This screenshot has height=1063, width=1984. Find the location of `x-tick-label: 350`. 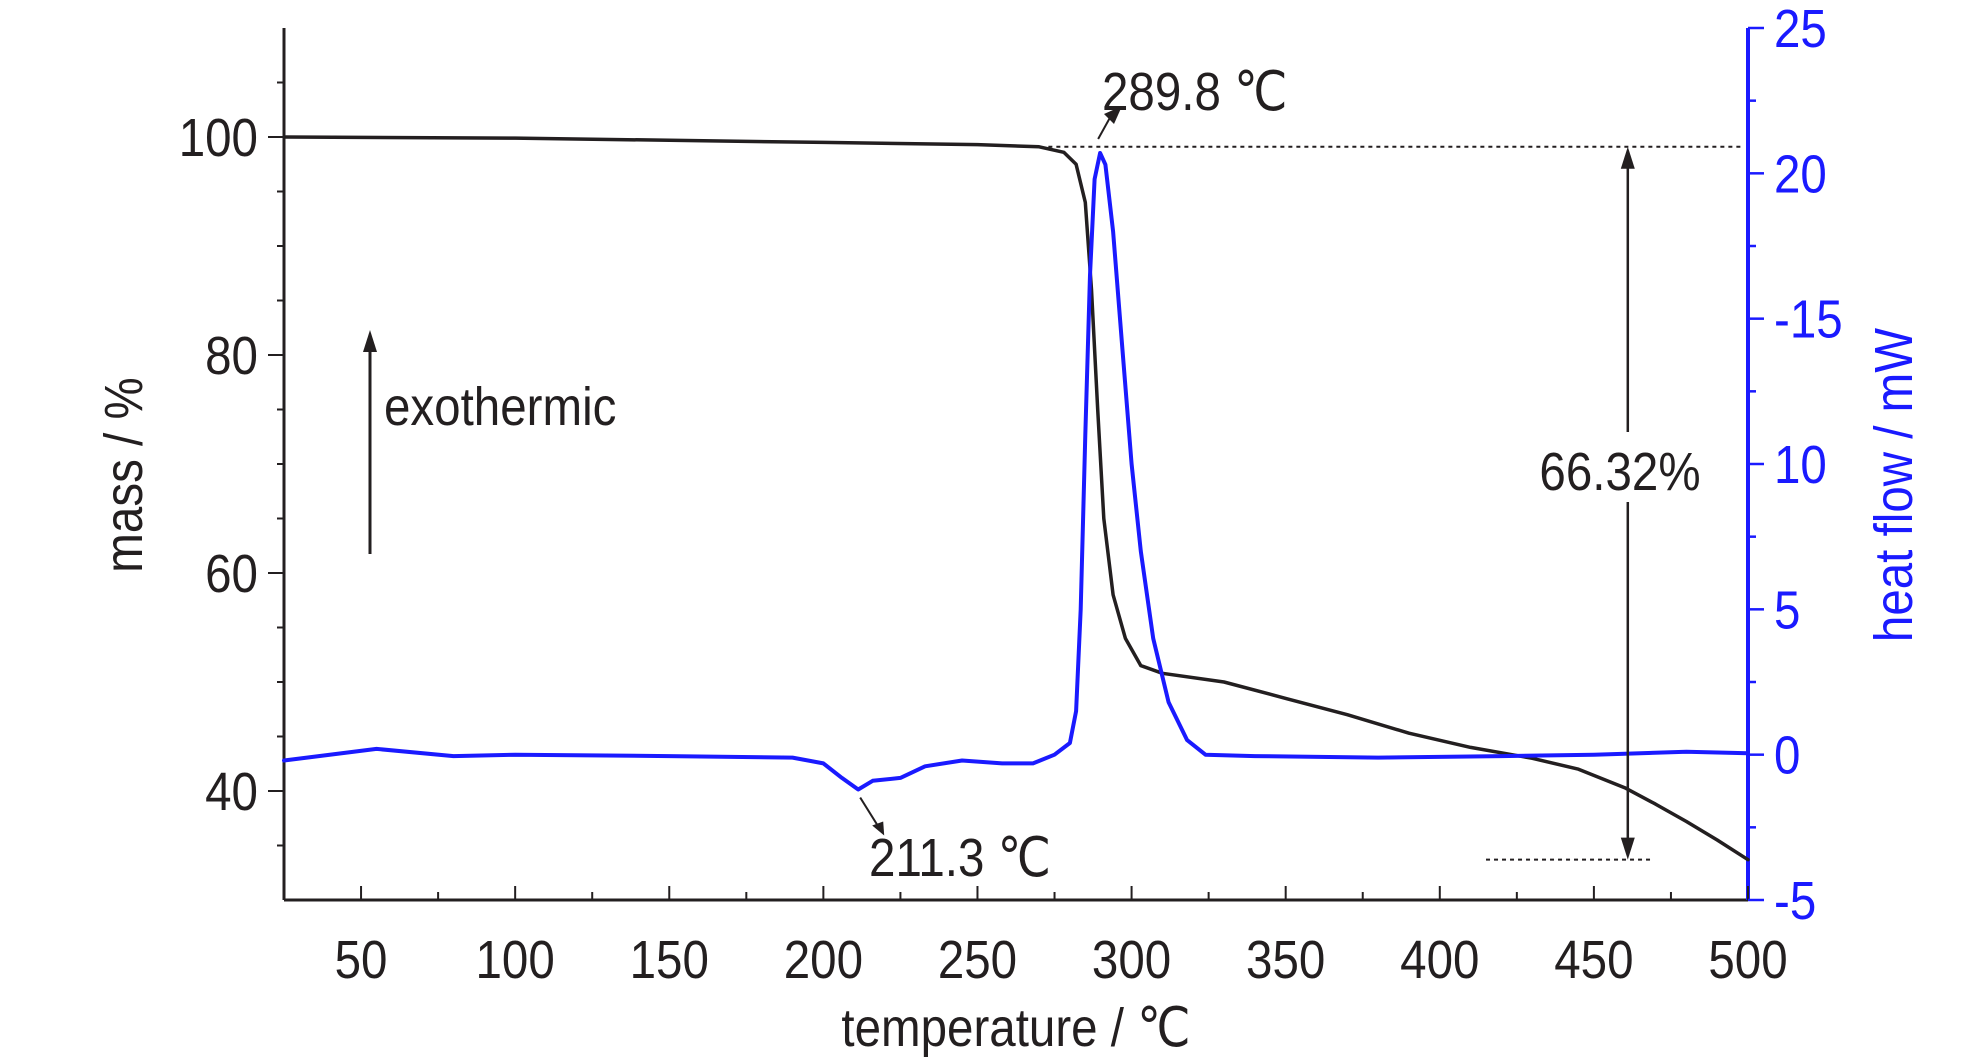

x-tick-label: 350 is located at coordinates (1285, 959).